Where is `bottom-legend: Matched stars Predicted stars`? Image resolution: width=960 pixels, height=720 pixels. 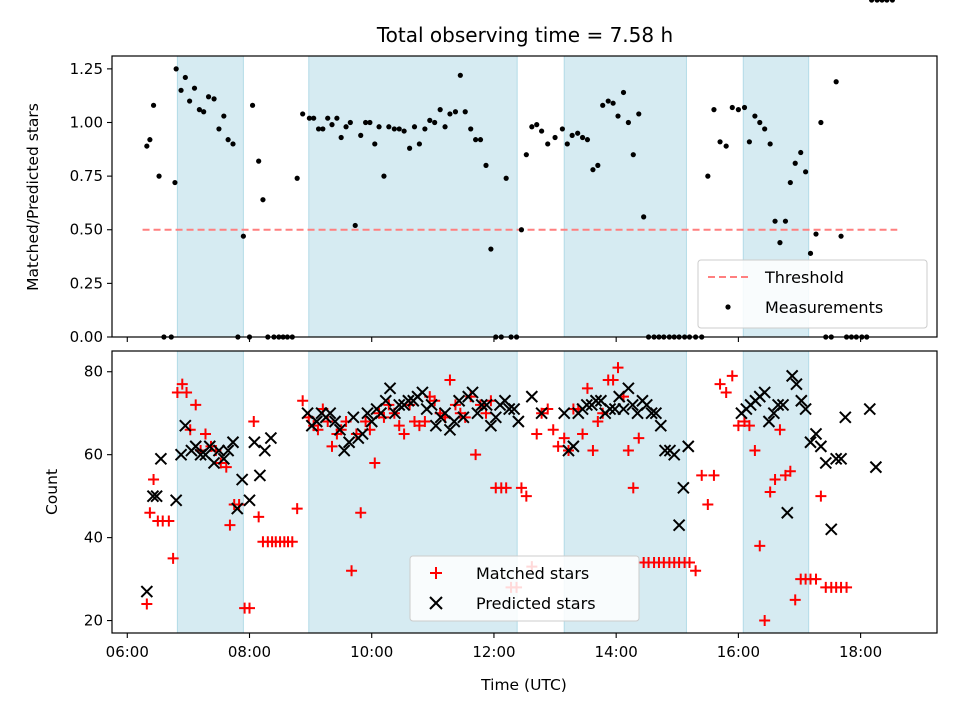
bottom-legend: Matched stars Predicted stars is located at coordinates (524, 588).